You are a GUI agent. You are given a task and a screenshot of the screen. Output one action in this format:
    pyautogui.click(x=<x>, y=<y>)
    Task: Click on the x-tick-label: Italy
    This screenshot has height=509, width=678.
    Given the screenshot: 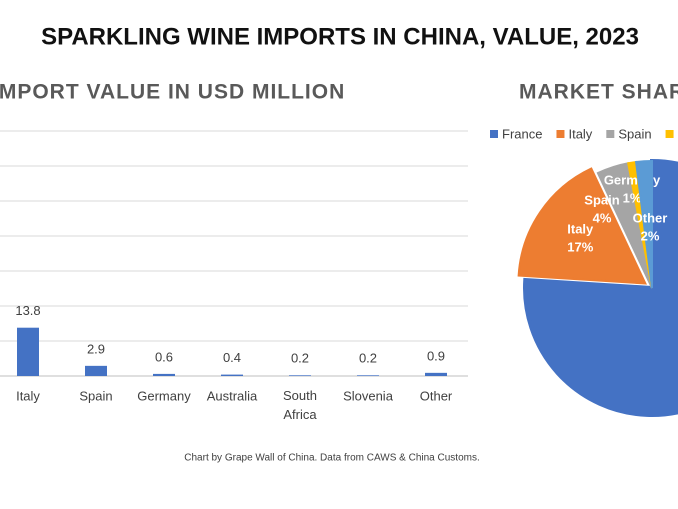 What is the action you would take?
    pyautogui.click(x=28, y=395)
    